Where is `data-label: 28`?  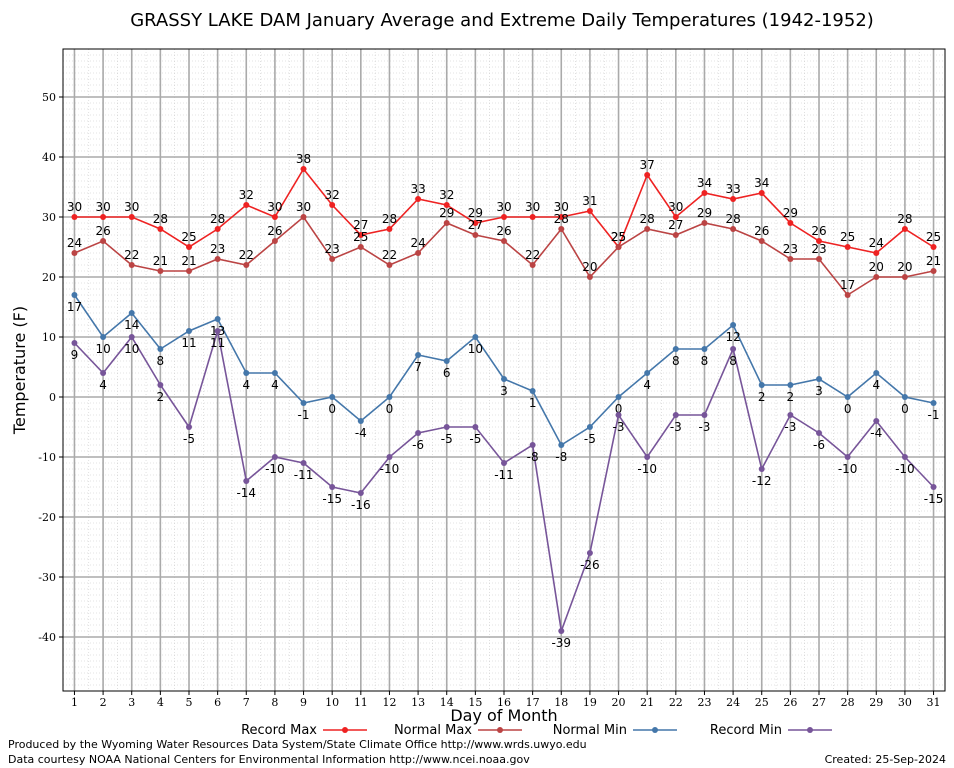
data-label: 28 is located at coordinates (217, 219).